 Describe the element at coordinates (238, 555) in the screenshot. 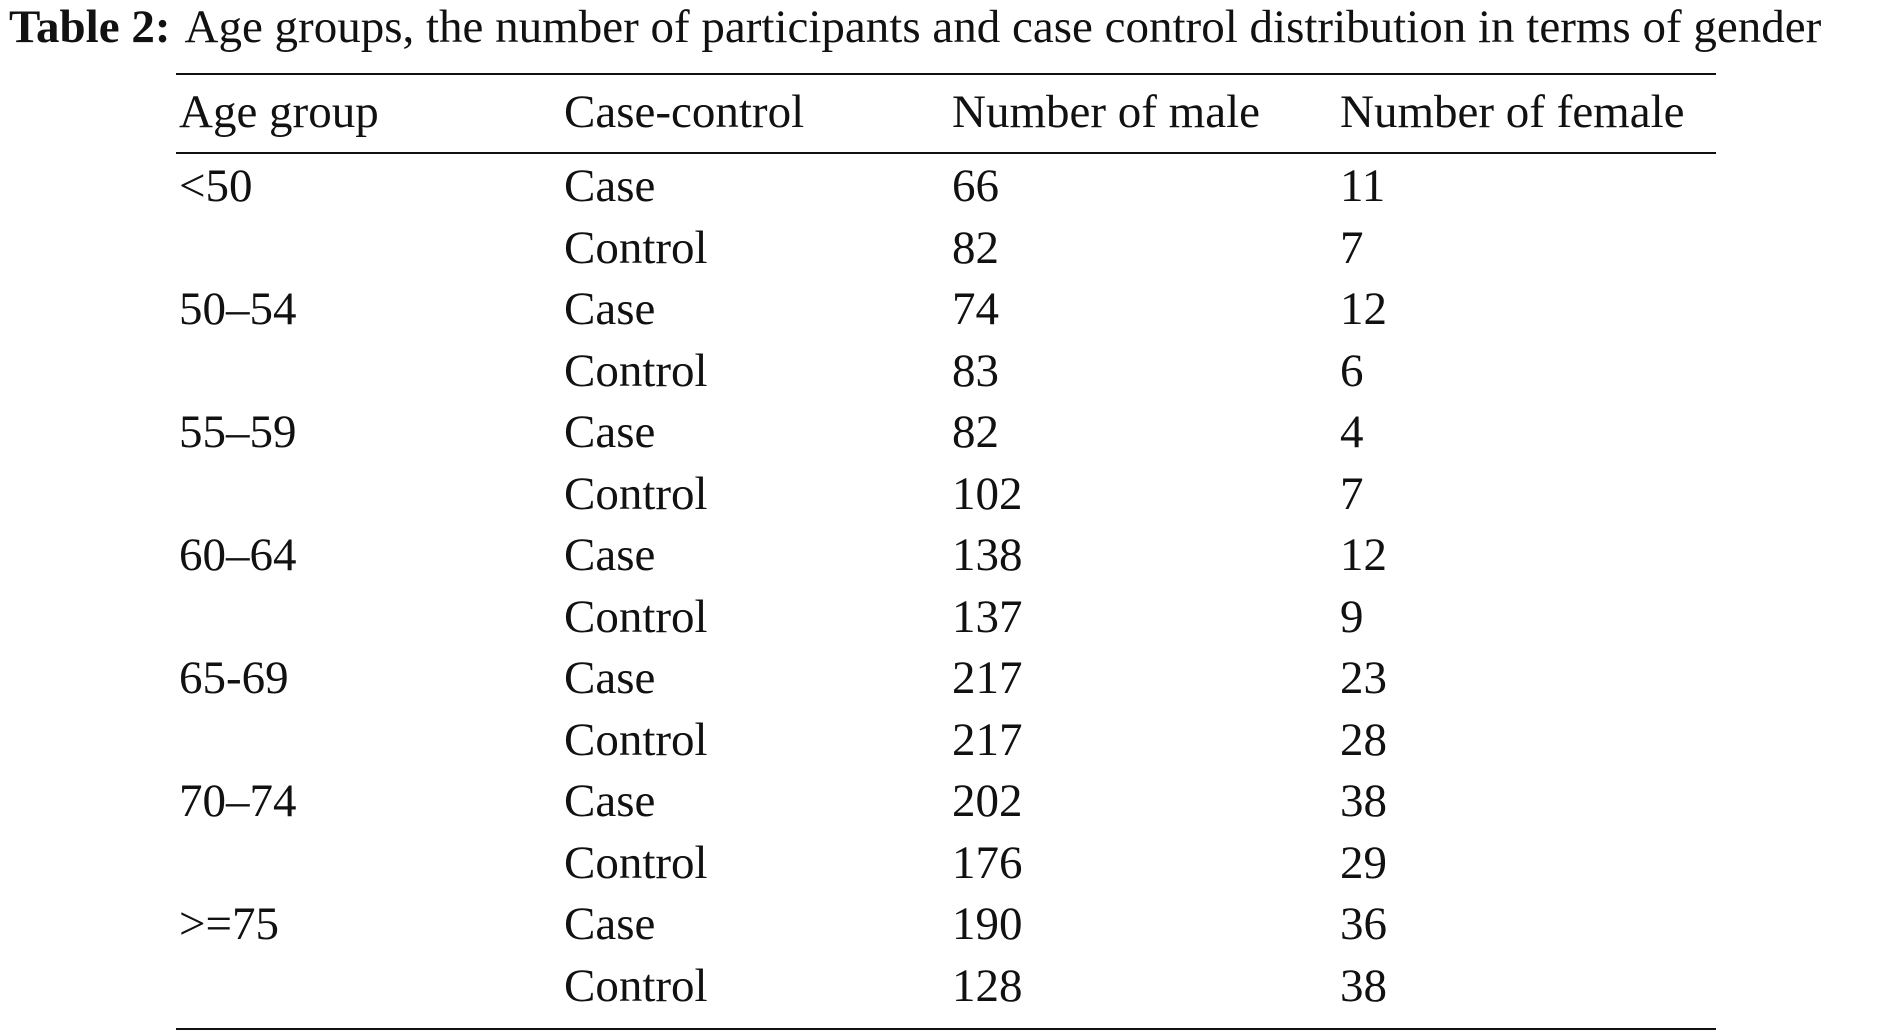

I see `age-group-cell: 60–64` at that location.